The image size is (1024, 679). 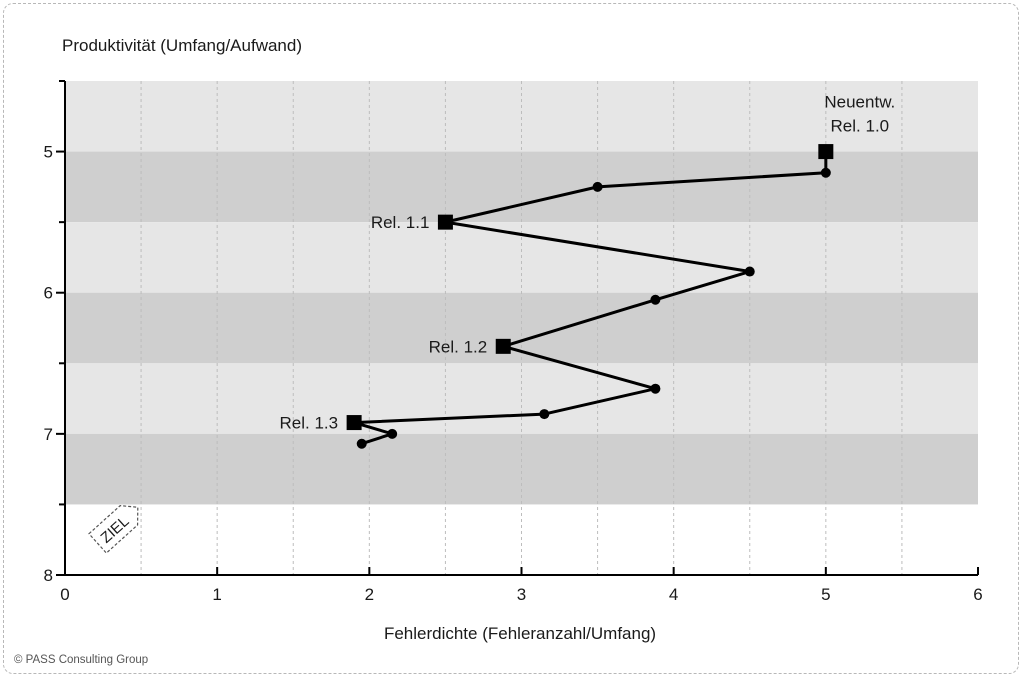 What do you see at coordinates (81, 660) in the screenshot?
I see `copyright-note: © PASS Consulting Group` at bounding box center [81, 660].